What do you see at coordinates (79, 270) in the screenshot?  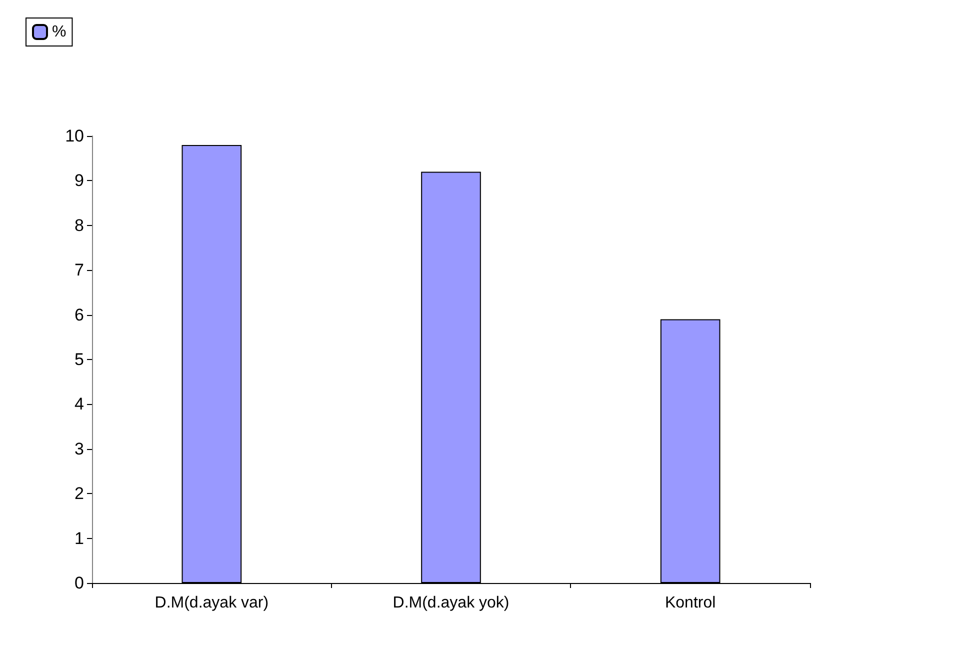 I see `y-tick-label: 7` at bounding box center [79, 270].